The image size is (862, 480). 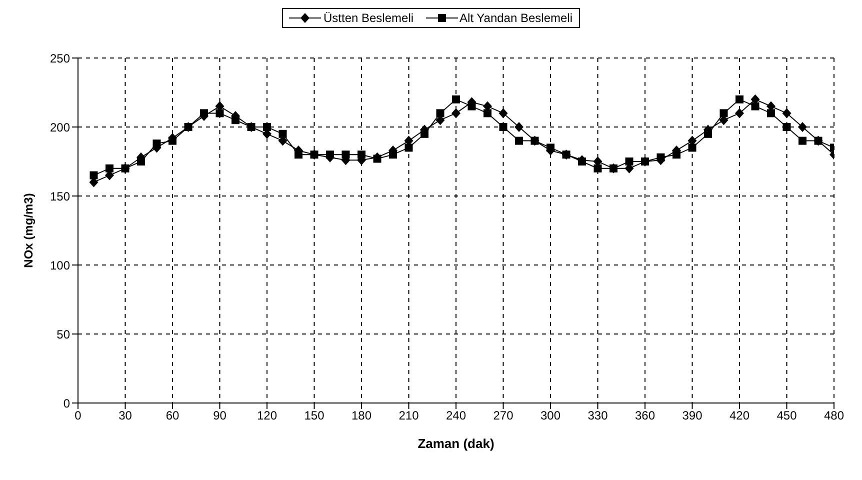 What do you see at coordinates (173, 415) in the screenshot?
I see `x-tick-label: 60` at bounding box center [173, 415].